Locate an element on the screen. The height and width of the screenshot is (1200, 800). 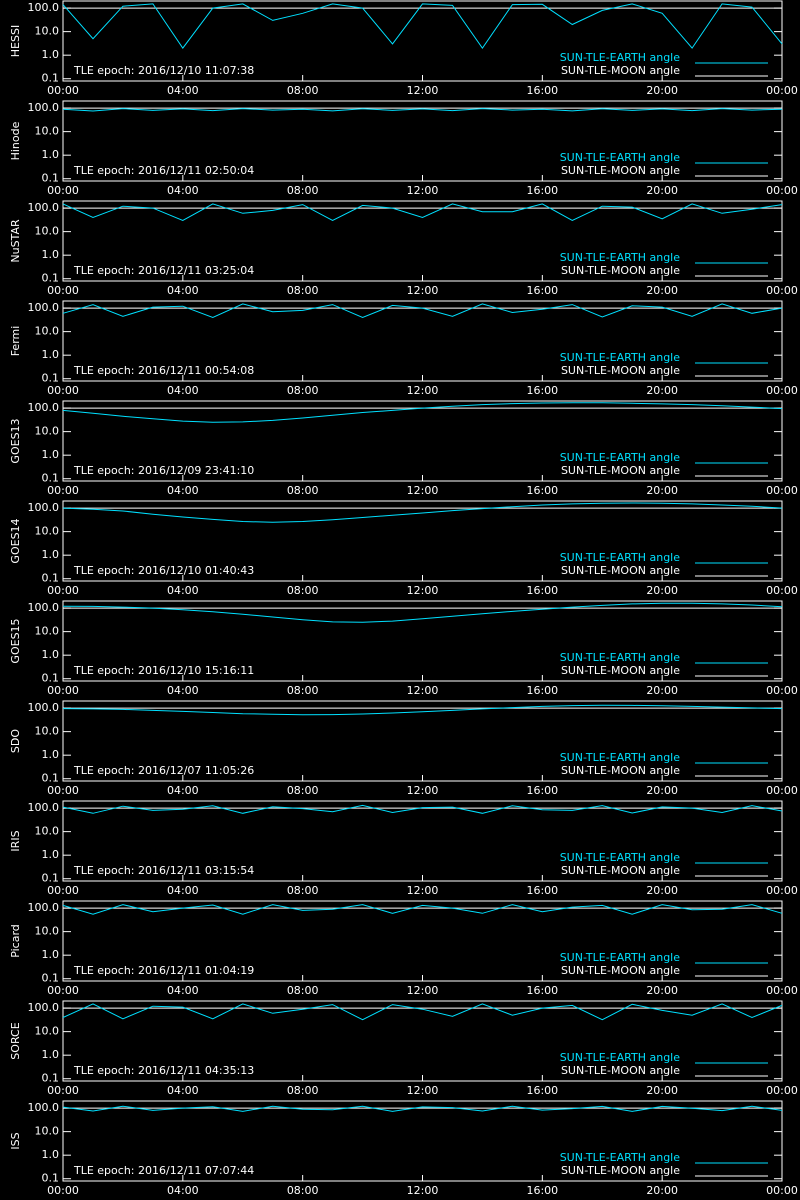
y-axis-label: GOES14 is located at coordinates (15, 540).